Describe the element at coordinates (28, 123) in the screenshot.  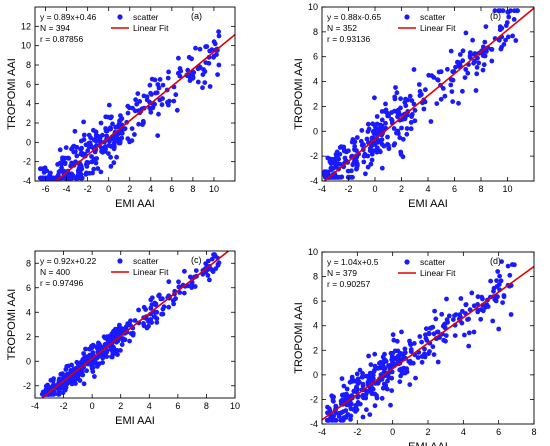
I see `y-tick-label: 2` at that location.